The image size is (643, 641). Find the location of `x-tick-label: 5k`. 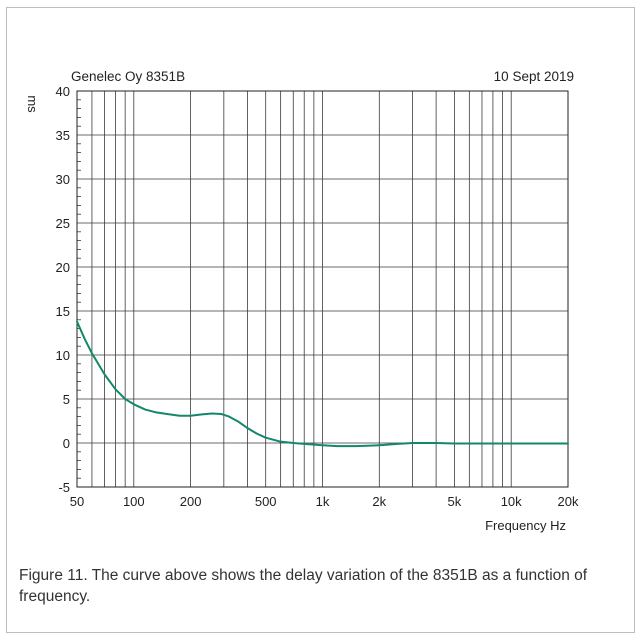

x-tick-label: 5k is located at coordinates (455, 501).